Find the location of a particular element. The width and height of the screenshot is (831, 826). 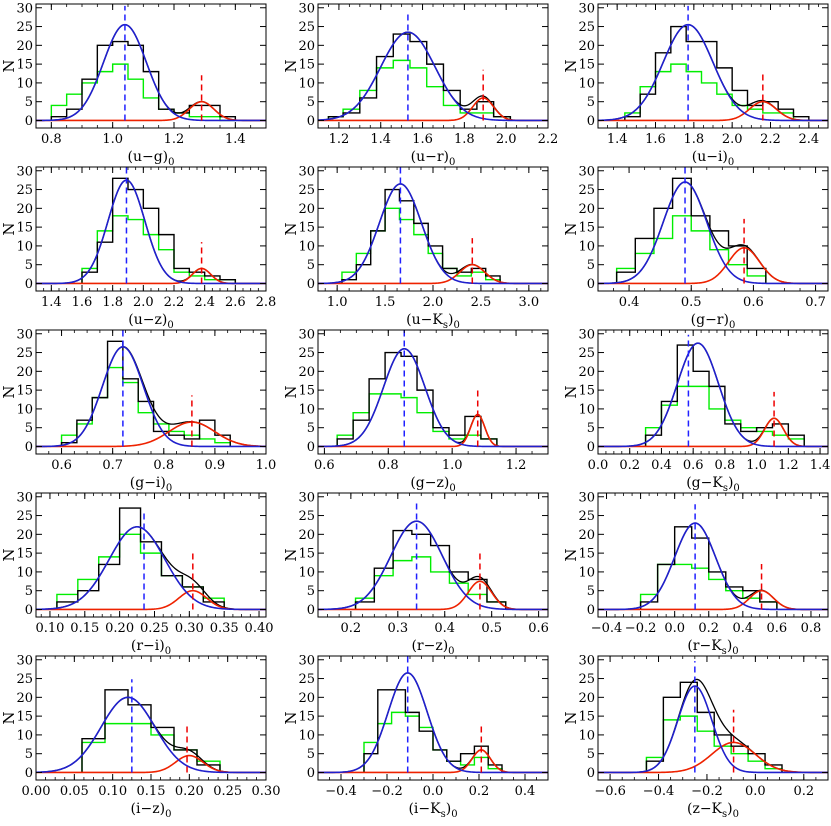

histogram-panel: 1.2 1.4 1.6 1.8 2.0 2.2 0 5 10 15 20 25 30 N (u−r)0 is located at coordinates (420, 84).